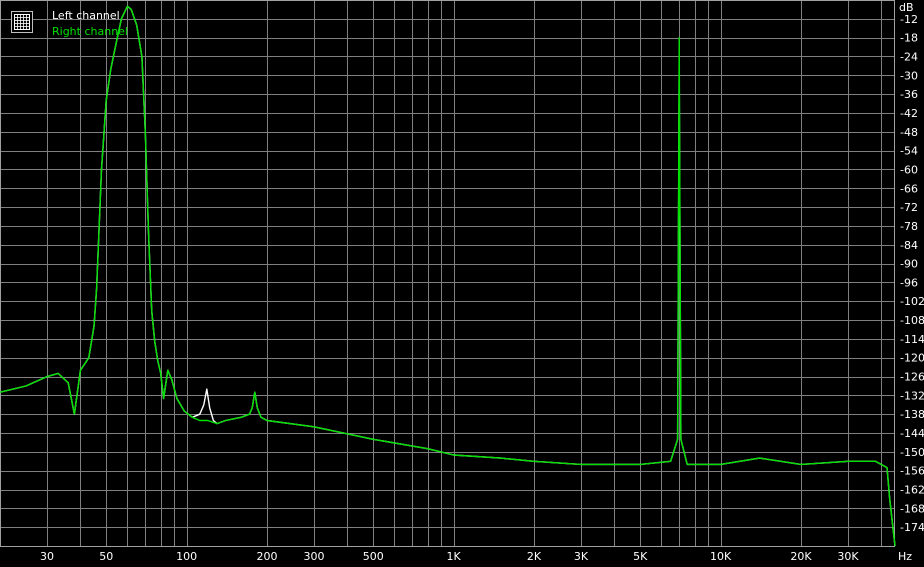 Image resolution: width=924 pixels, height=567 pixels. I want to click on x-tick-label: 100, so click(186, 556).